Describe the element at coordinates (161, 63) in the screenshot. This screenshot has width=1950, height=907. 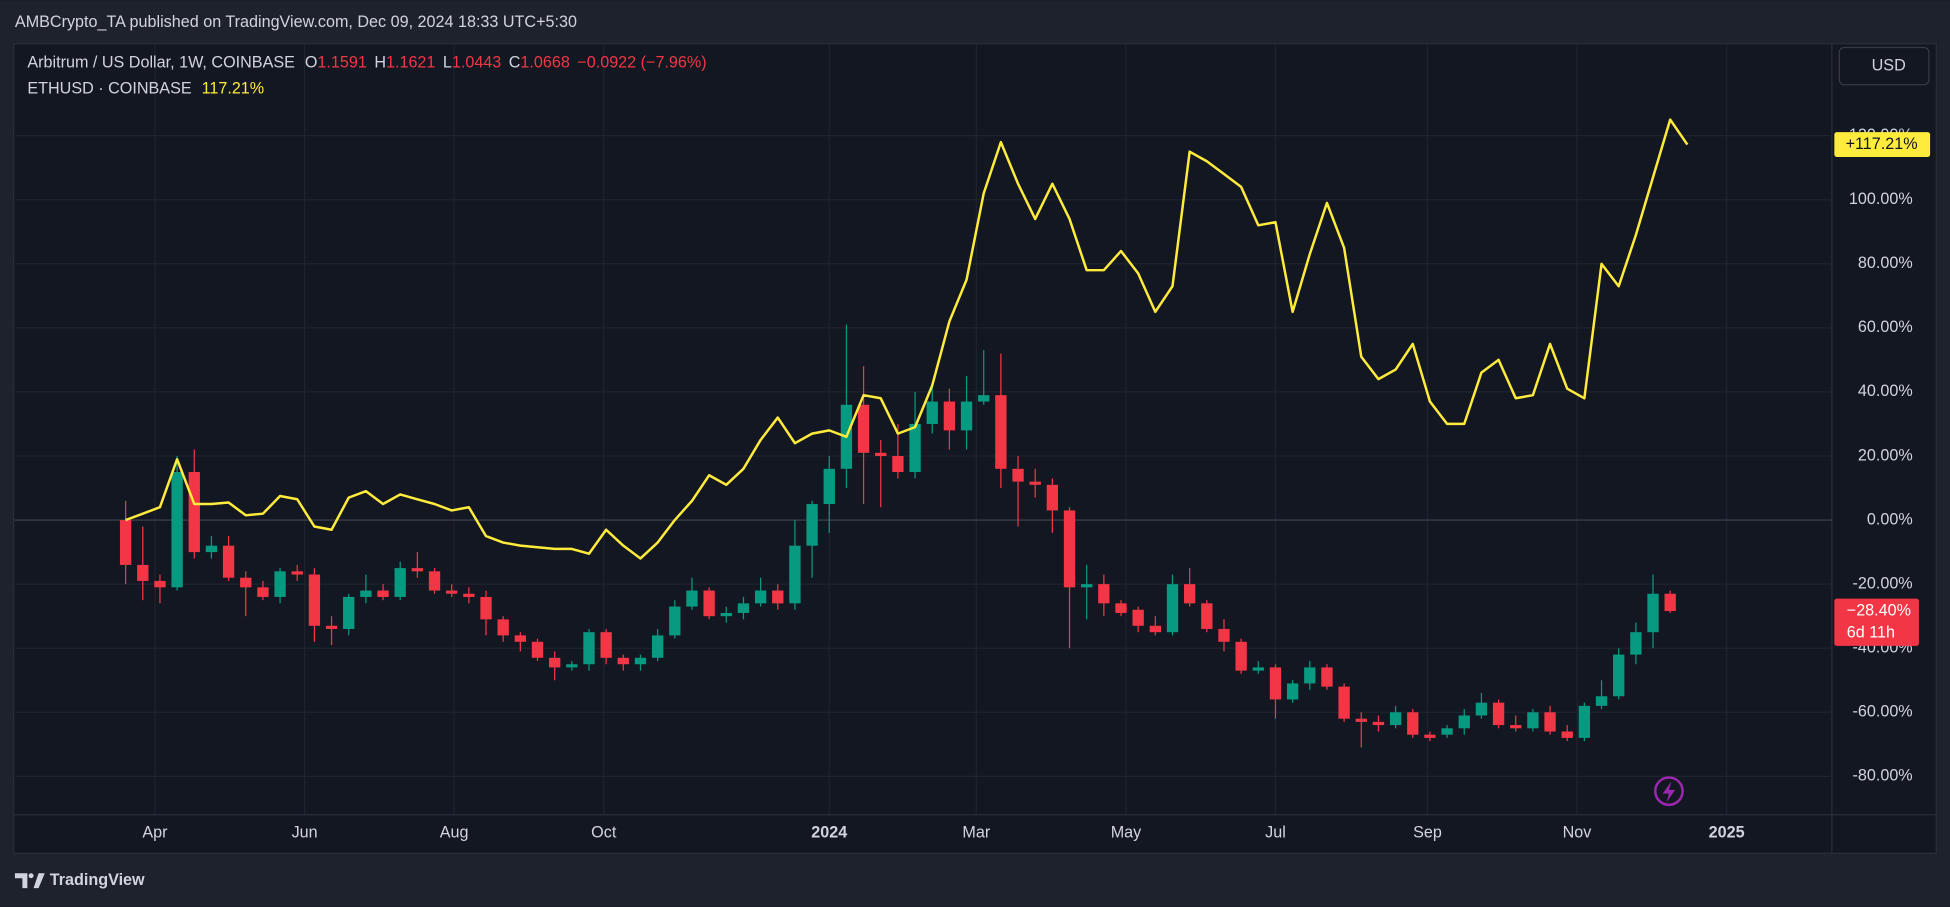
I see `legend-name: Arbitrum / US Dollar, 1W, COINBASE` at that location.